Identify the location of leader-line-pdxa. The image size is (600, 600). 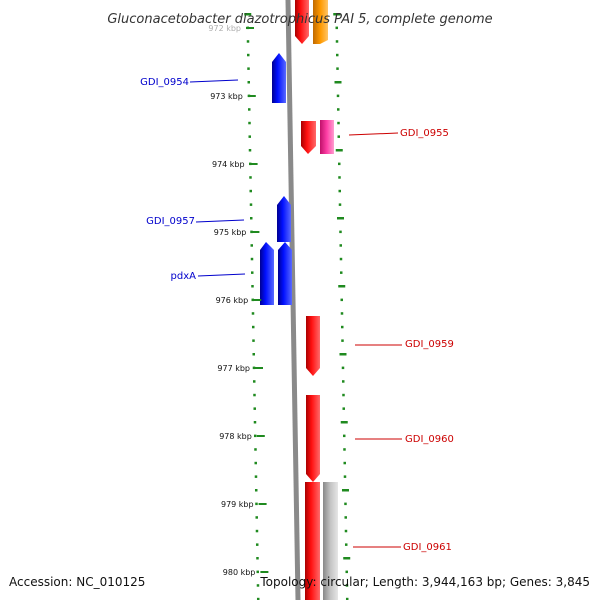
(221, 275).